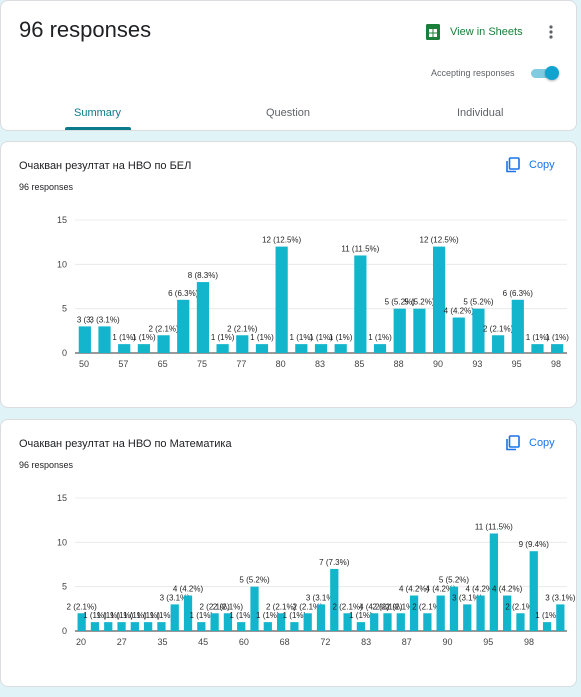 The height and width of the screenshot is (697, 581). What do you see at coordinates (556, 364) in the screenshot?
I see `x-tick-label: 98` at bounding box center [556, 364].